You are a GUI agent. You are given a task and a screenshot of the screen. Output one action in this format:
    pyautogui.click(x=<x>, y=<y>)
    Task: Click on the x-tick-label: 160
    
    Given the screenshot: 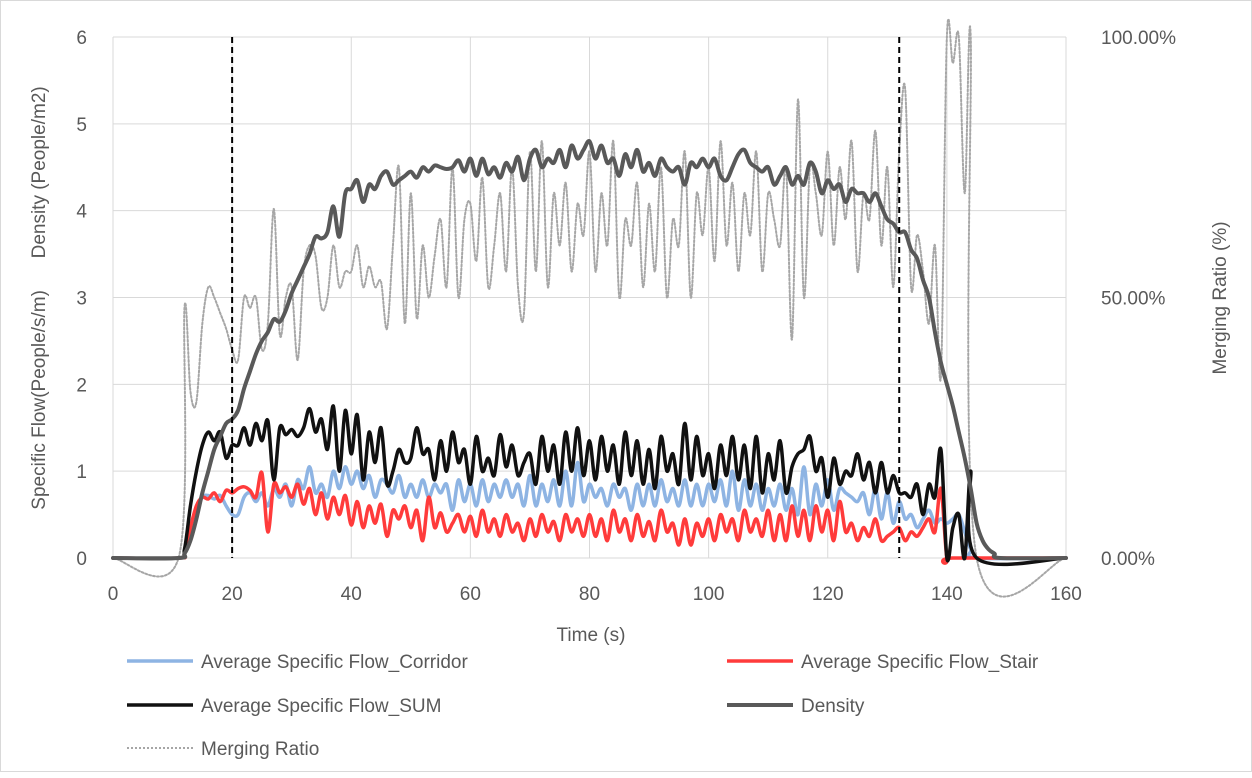 What is the action you would take?
    pyautogui.click(x=1066, y=594)
    